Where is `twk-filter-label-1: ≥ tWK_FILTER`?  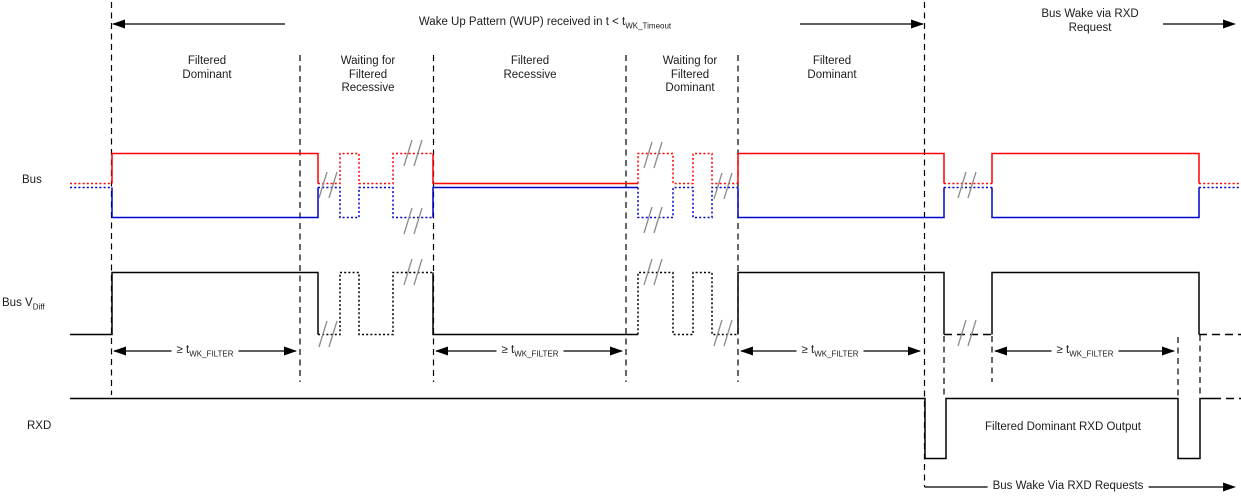
twk-filter-label-1: ≥ tWK_FILTER is located at coordinates (205, 351).